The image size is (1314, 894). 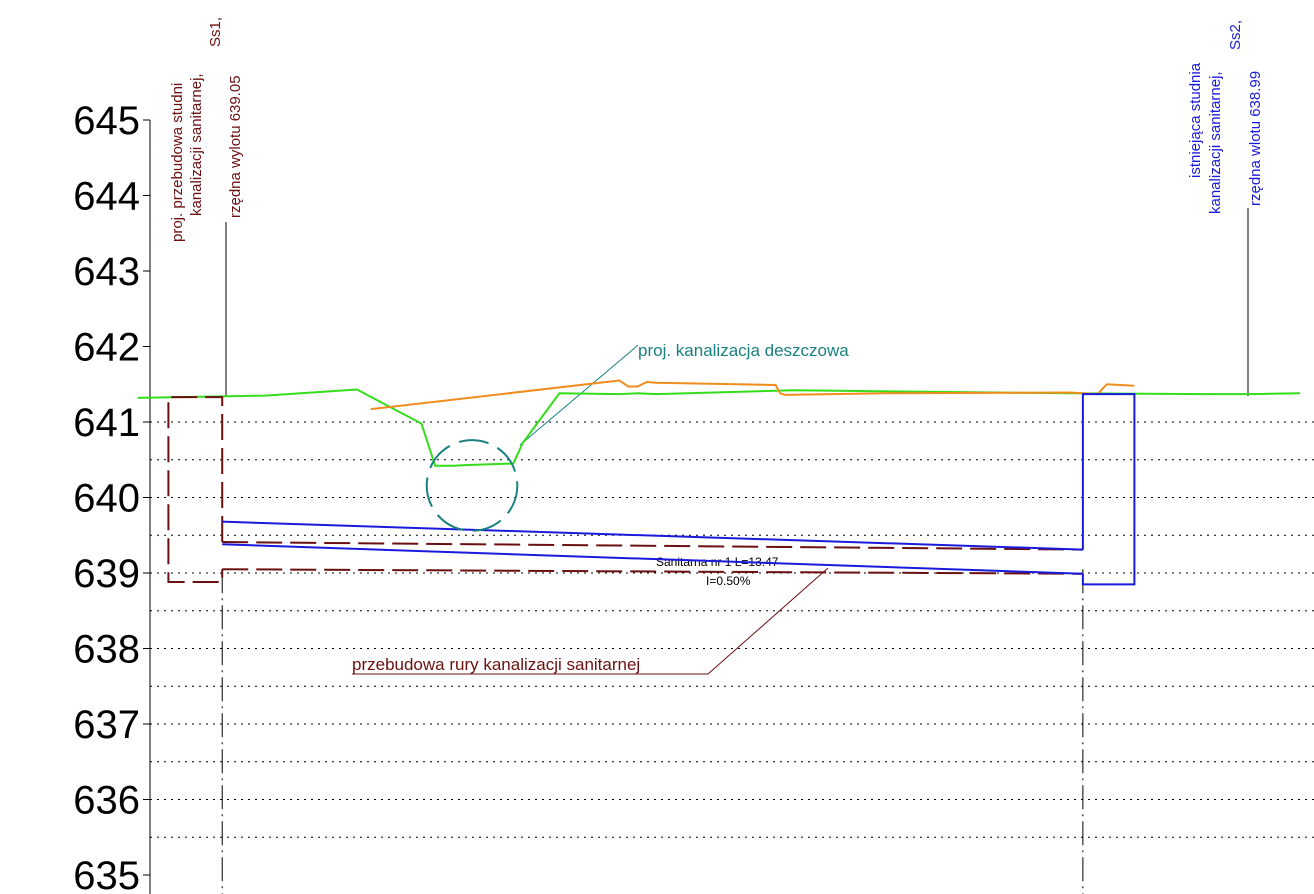 What do you see at coordinates (215, 32) in the screenshot?
I see `manhole-ss1-label-line-3: Ss1,` at bounding box center [215, 32].